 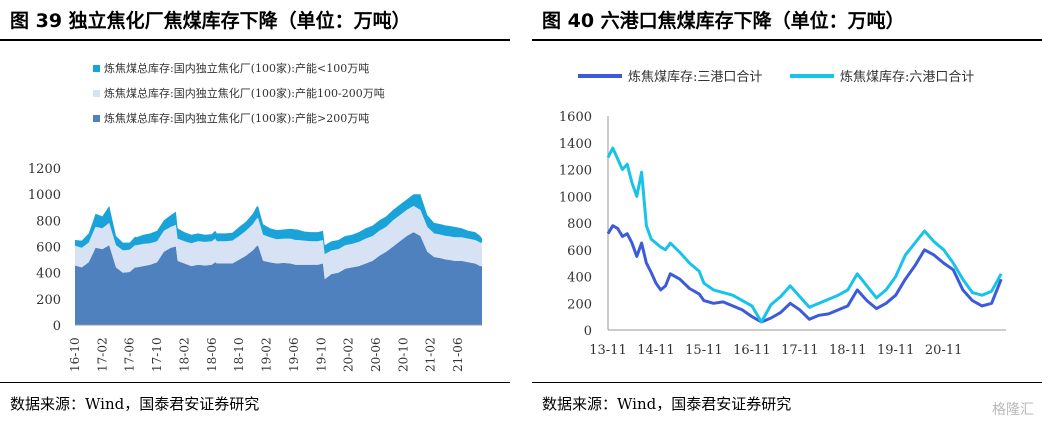 I want to click on y-tick-label: 1600, so click(x=575, y=117).